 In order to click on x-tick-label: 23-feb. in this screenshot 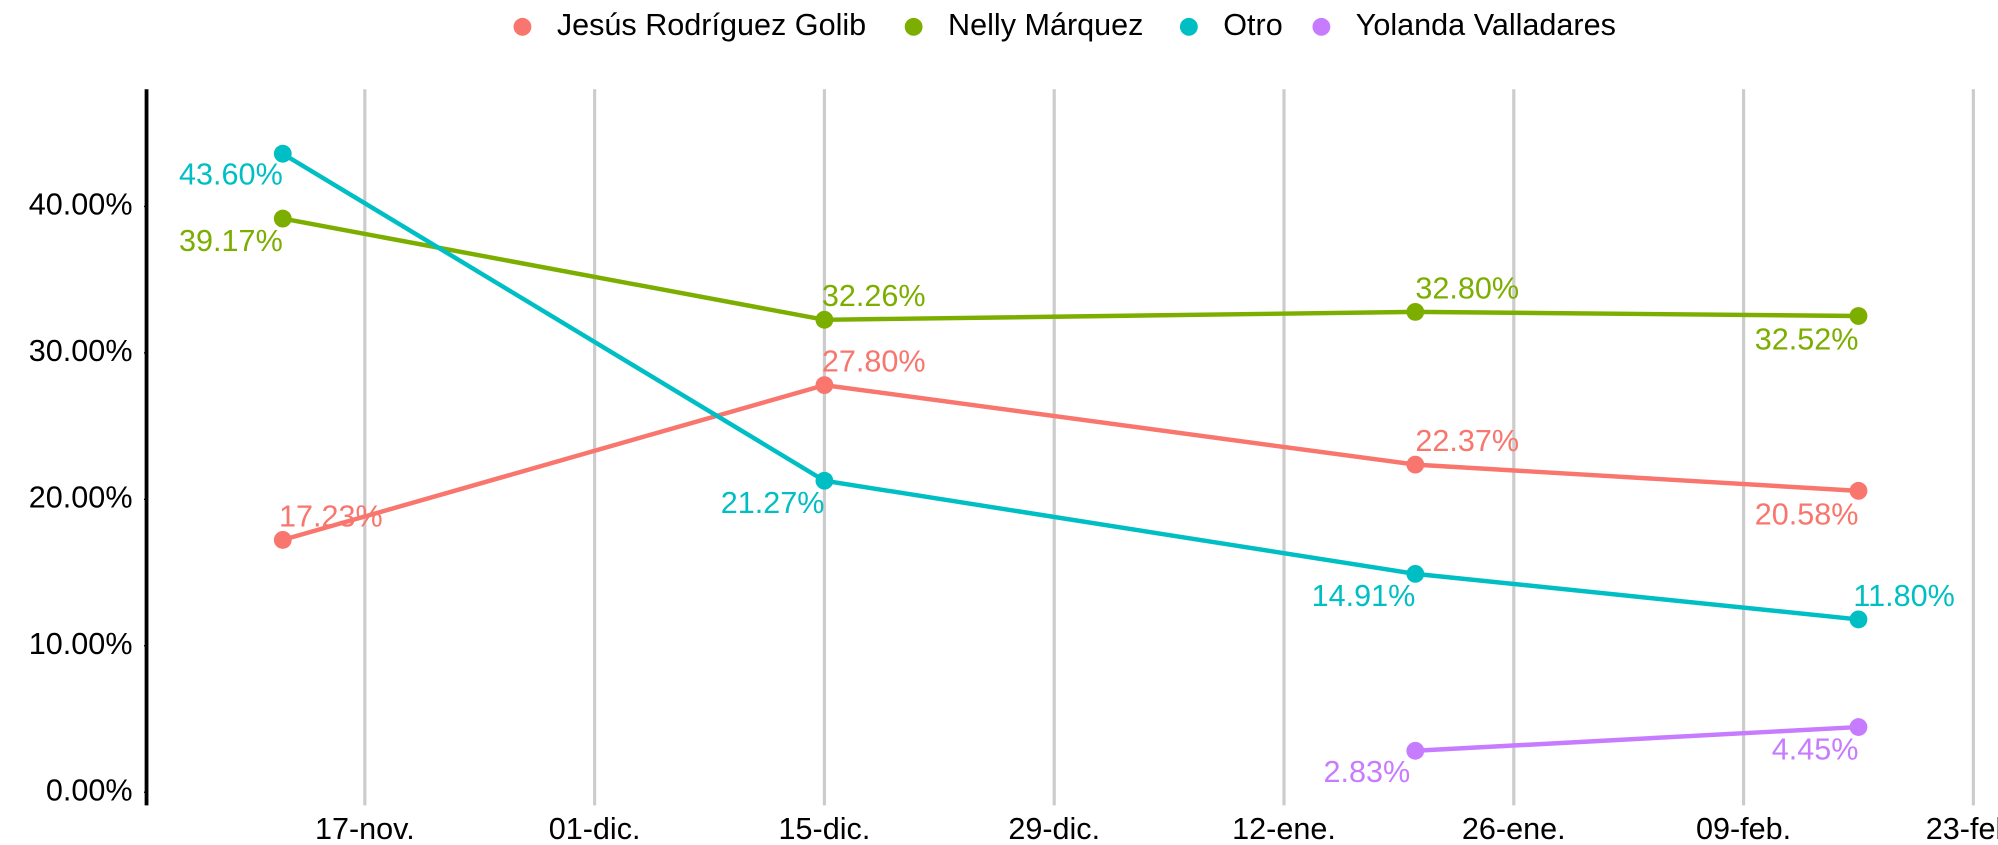, I will do `click(1962, 828)`.